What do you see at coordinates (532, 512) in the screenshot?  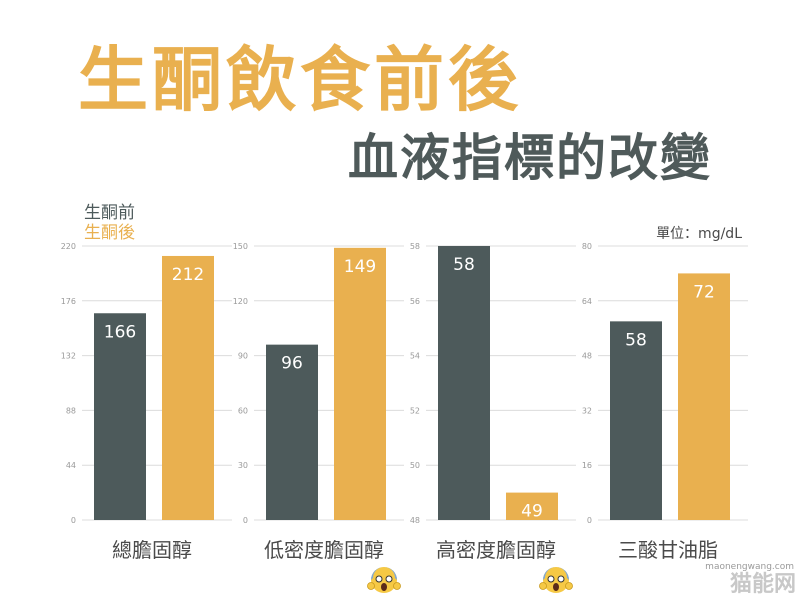 I see `bar-value-label: 49` at bounding box center [532, 512].